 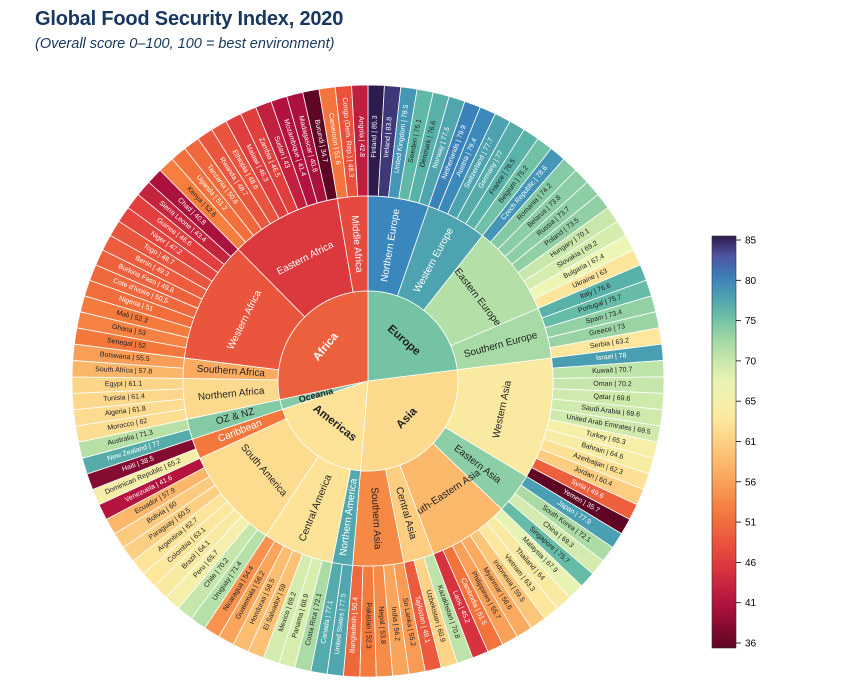 What do you see at coordinates (751, 402) in the screenshot?
I see `colorbar-tick-label: 65` at bounding box center [751, 402].